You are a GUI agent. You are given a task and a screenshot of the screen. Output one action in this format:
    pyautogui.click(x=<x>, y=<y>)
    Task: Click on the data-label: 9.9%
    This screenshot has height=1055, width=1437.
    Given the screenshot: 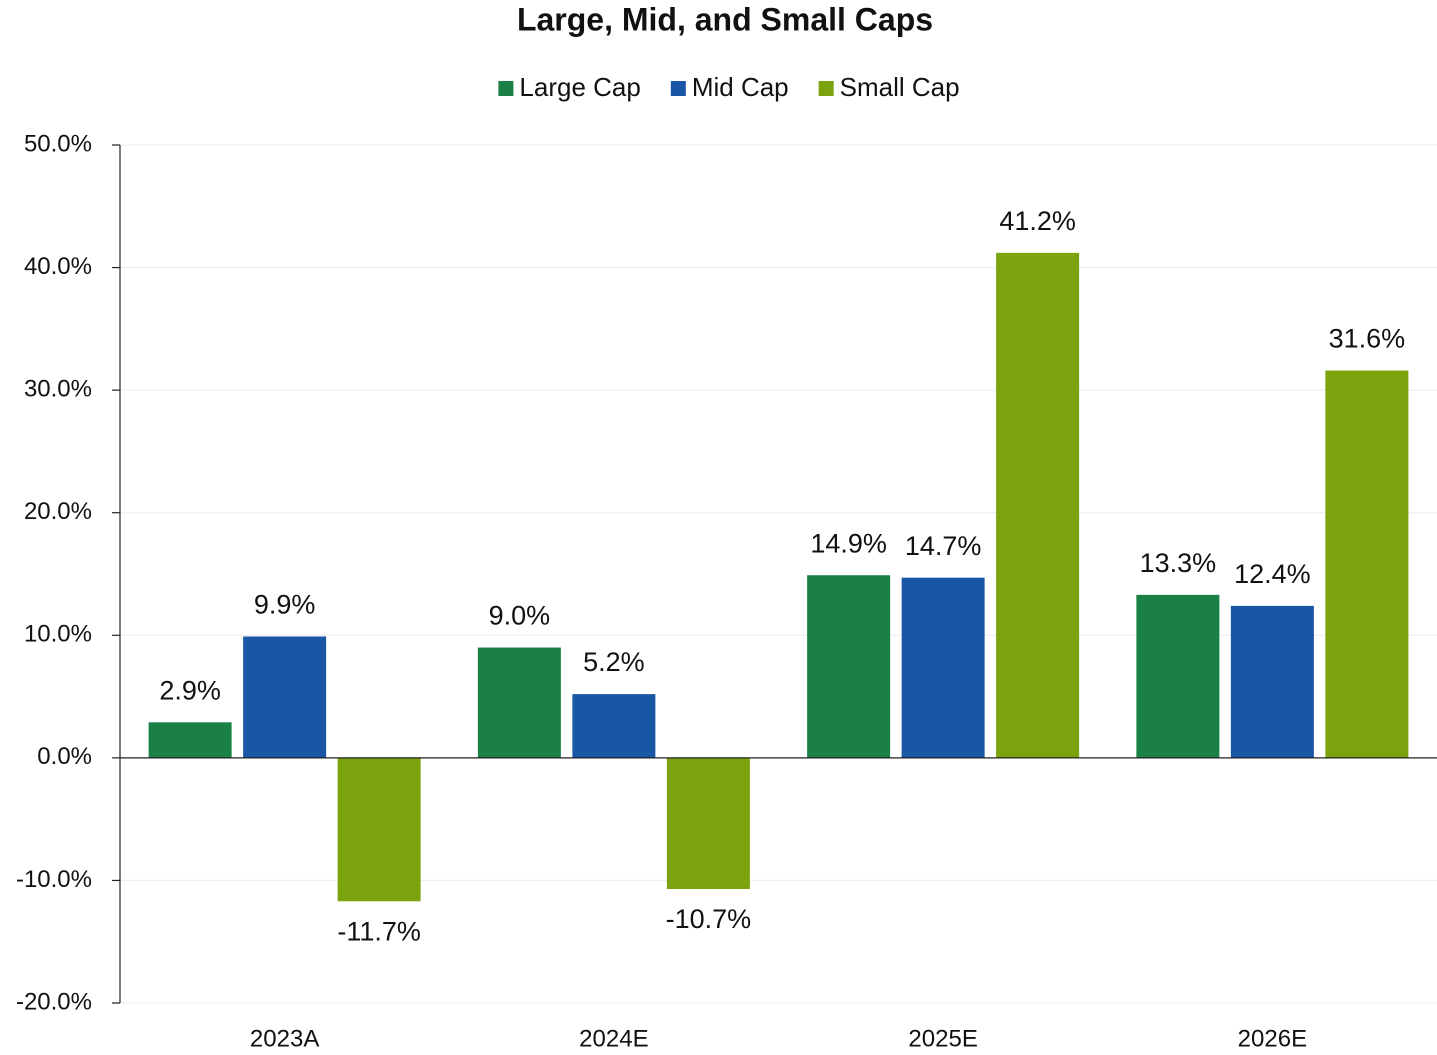 What is the action you would take?
    pyautogui.click(x=285, y=605)
    